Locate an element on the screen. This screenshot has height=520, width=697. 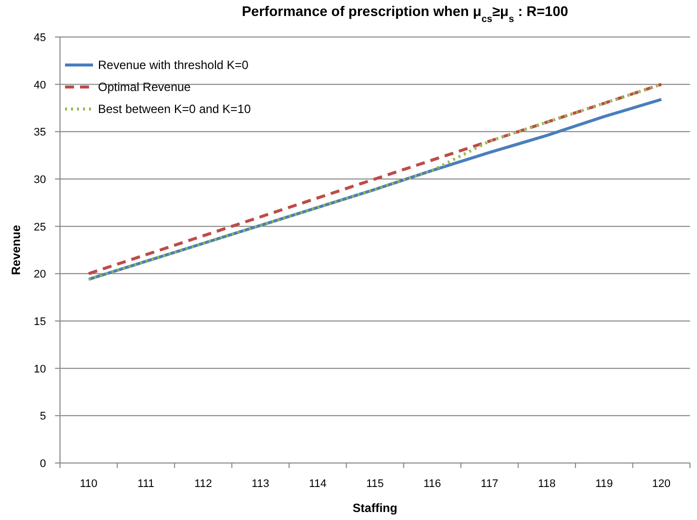
y-tick-label: 25 is located at coordinates (40, 227).